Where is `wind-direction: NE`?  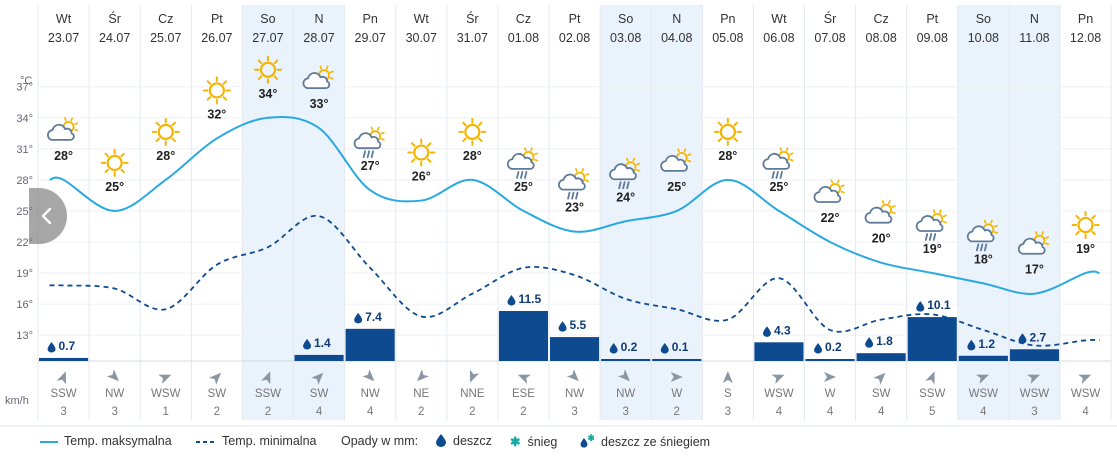
wind-direction: NE is located at coordinates (421, 394).